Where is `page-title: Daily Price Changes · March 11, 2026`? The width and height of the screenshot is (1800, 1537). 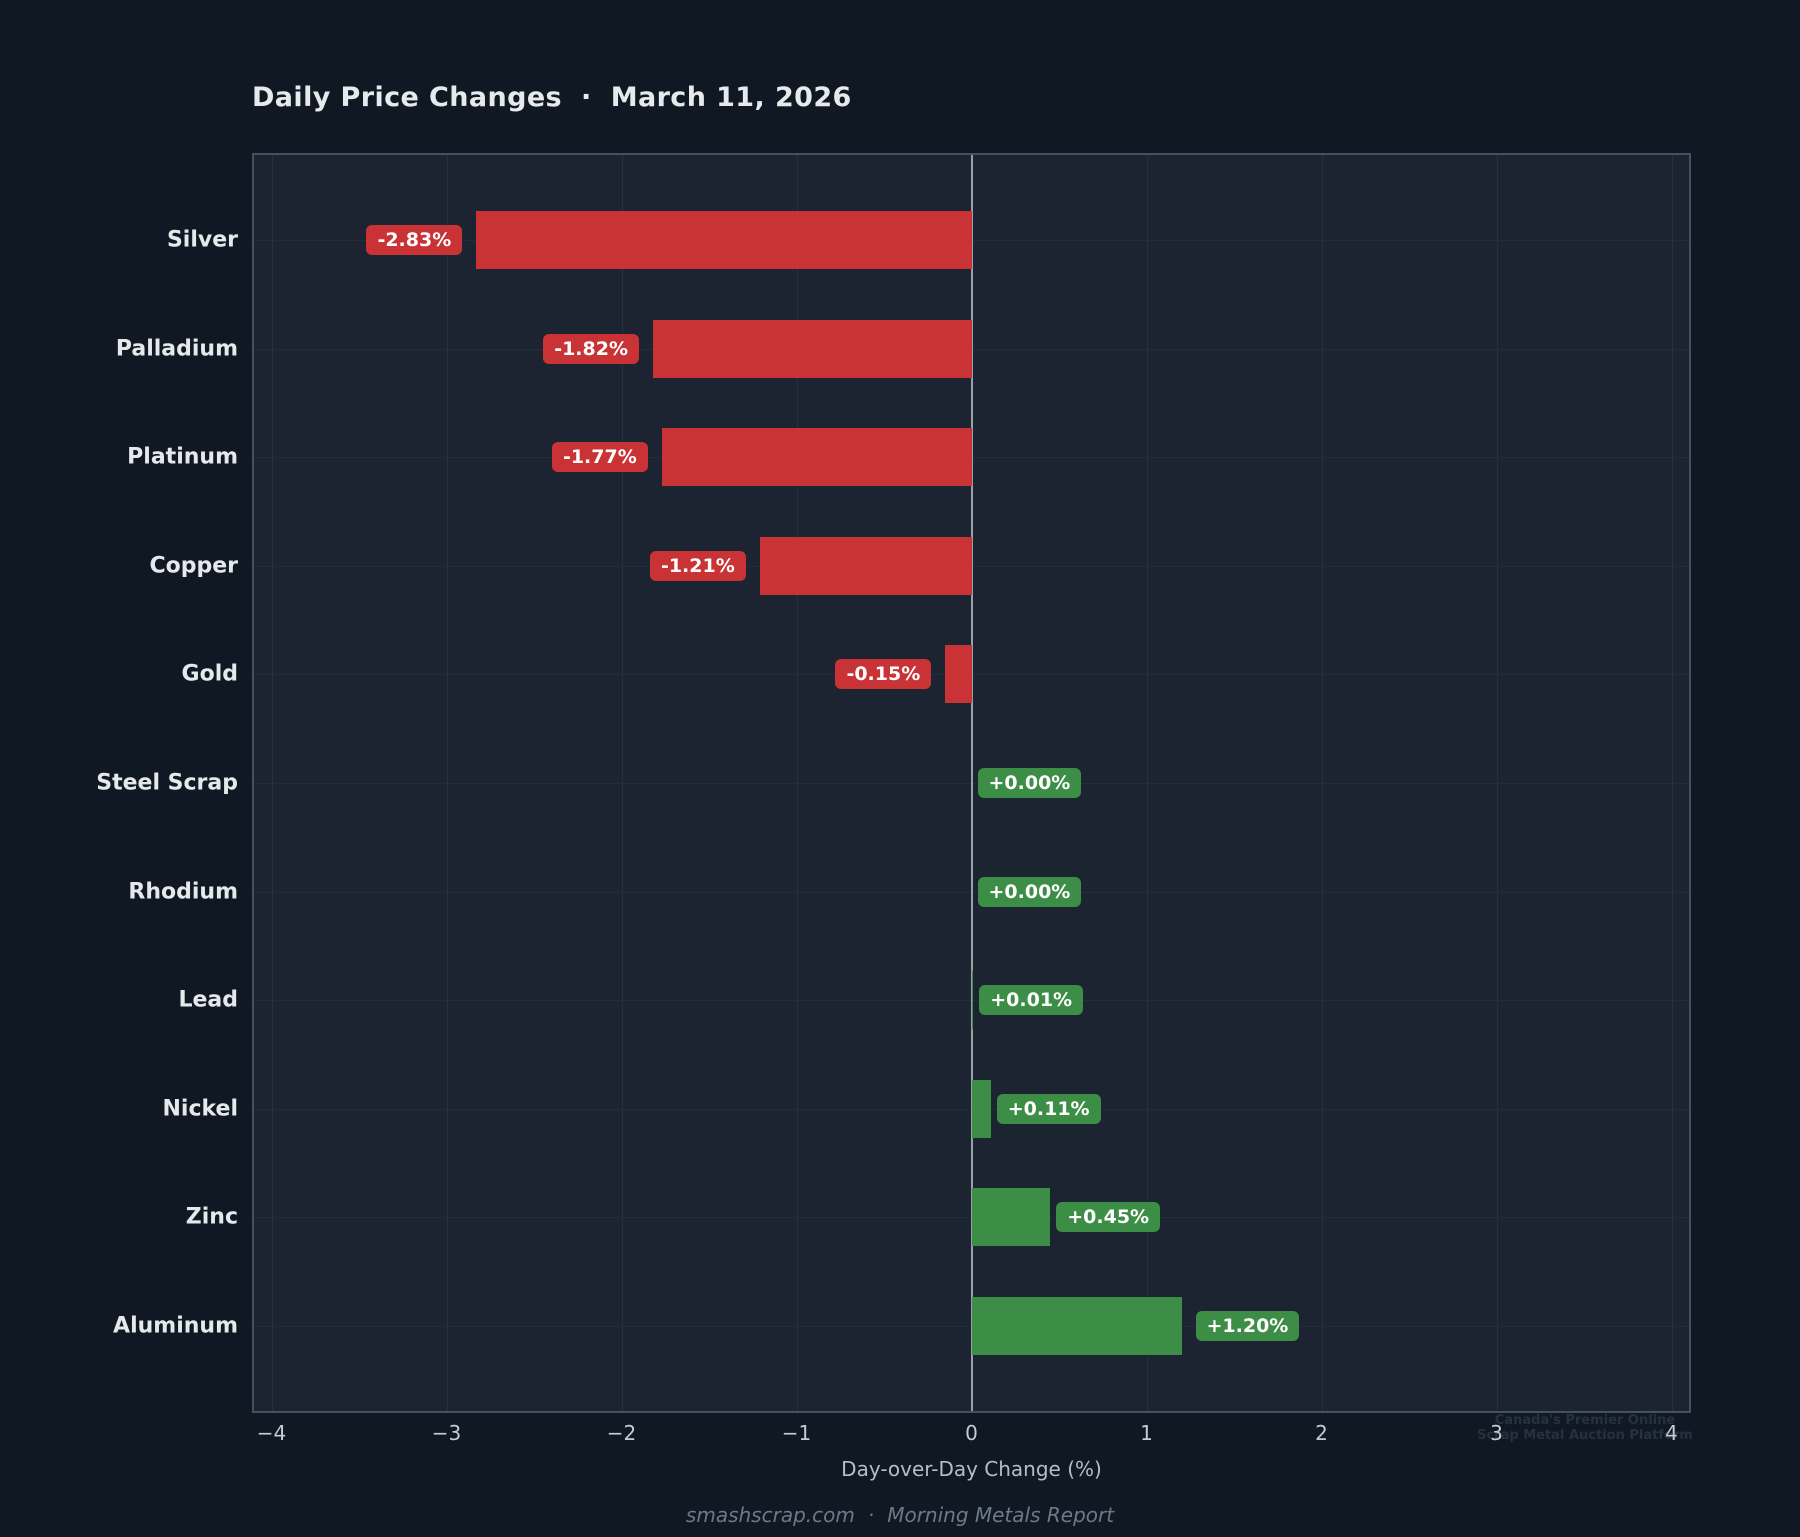
page-title: Daily Price Changes · March 11, 2026 is located at coordinates (552, 97).